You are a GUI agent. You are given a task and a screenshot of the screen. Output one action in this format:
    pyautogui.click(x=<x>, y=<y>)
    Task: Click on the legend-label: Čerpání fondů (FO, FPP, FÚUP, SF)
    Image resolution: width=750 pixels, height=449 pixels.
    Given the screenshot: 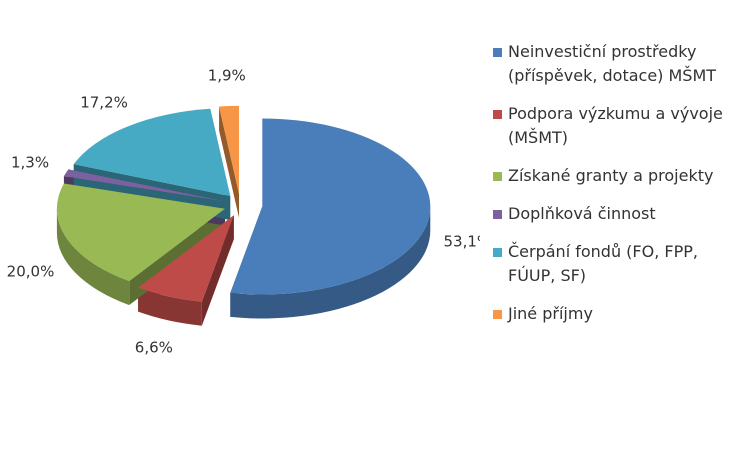 What is the action you would take?
    pyautogui.click(x=603, y=263)
    